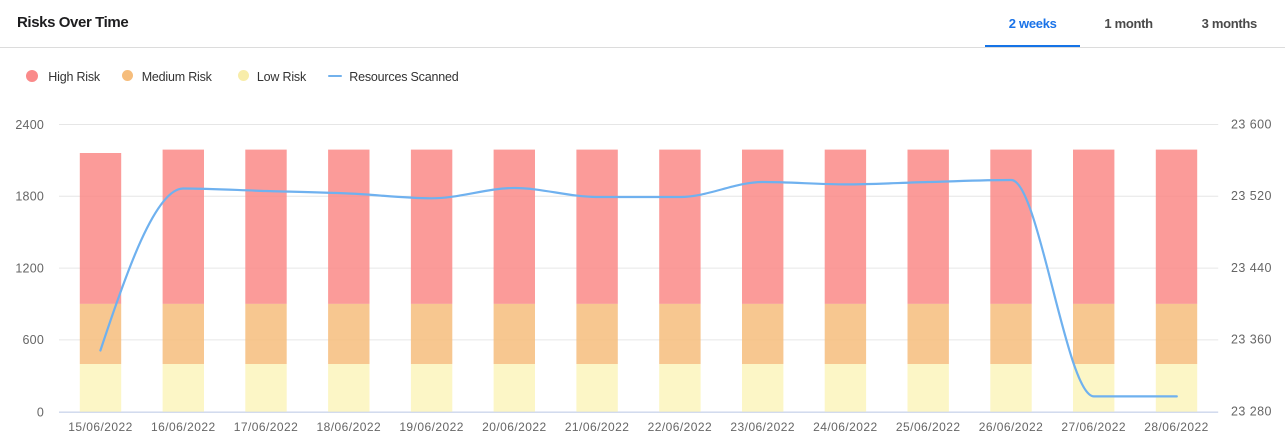 The image size is (1285, 443). What do you see at coordinates (29, 197) in the screenshot?
I see `svg-text: 1800` at bounding box center [29, 197].